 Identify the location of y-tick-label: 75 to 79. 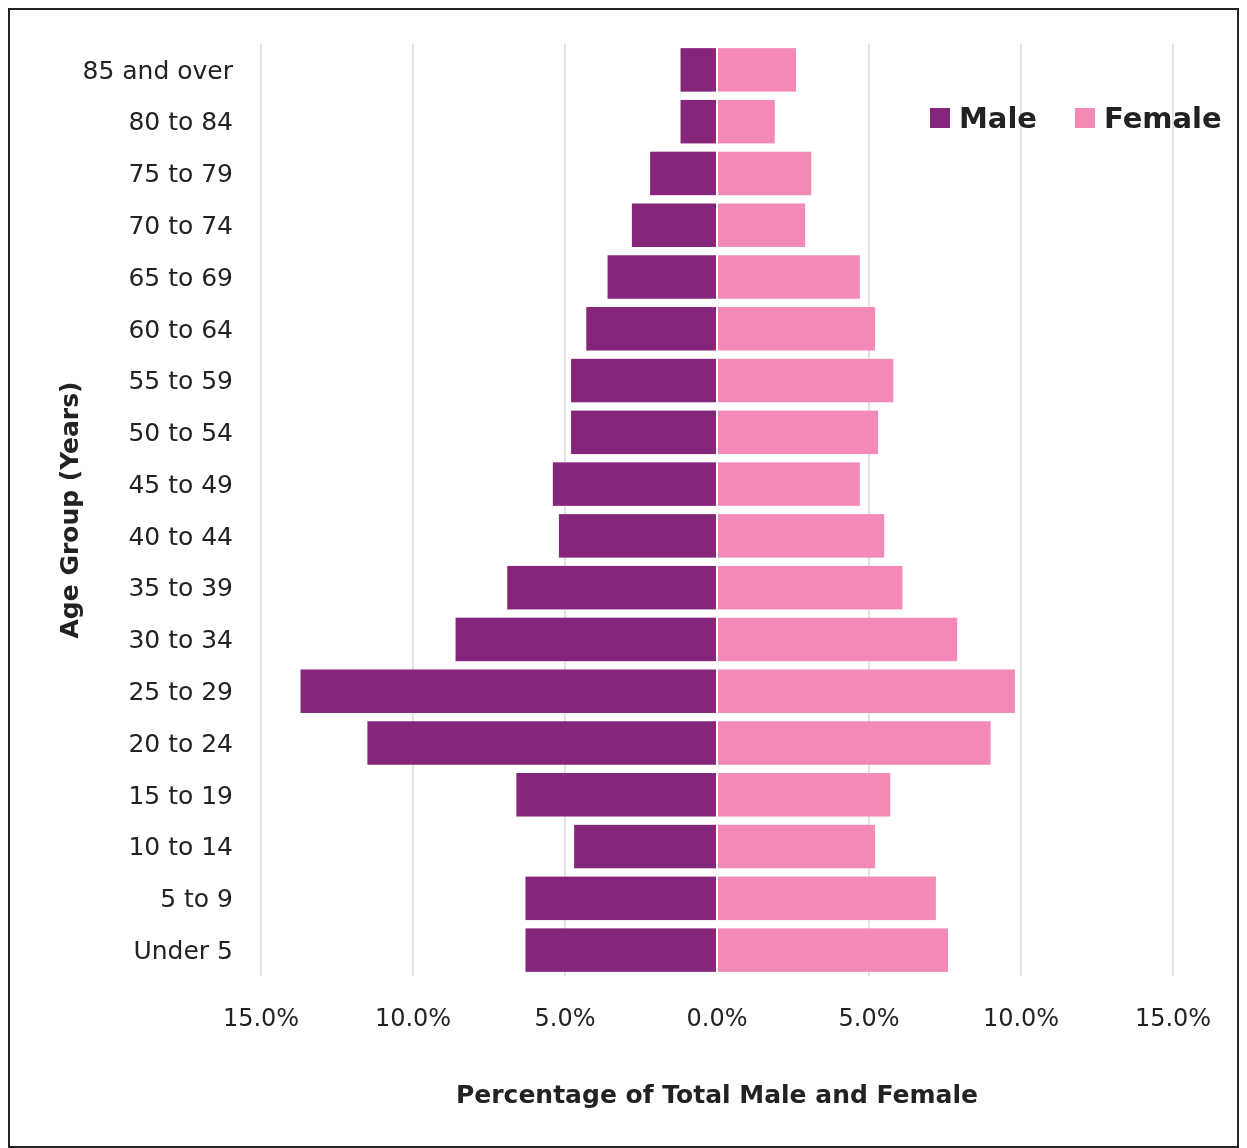
(180, 174).